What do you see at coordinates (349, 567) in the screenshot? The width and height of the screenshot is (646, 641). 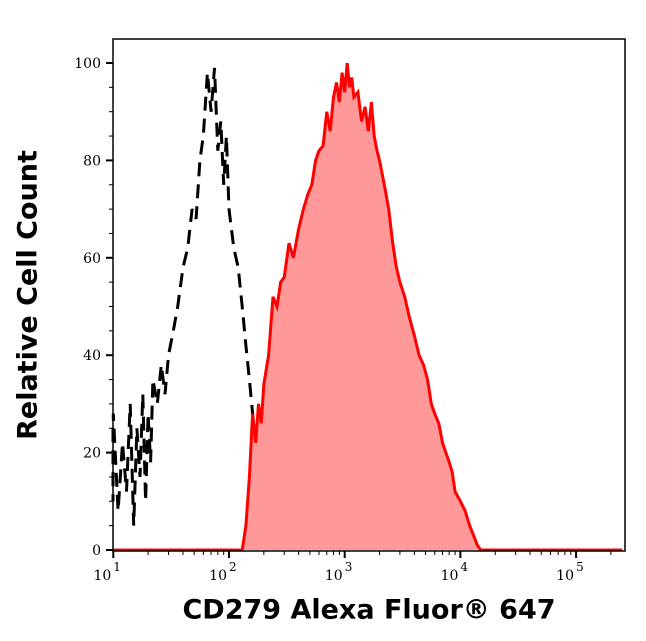 I see `svg-text: 3` at bounding box center [349, 567].